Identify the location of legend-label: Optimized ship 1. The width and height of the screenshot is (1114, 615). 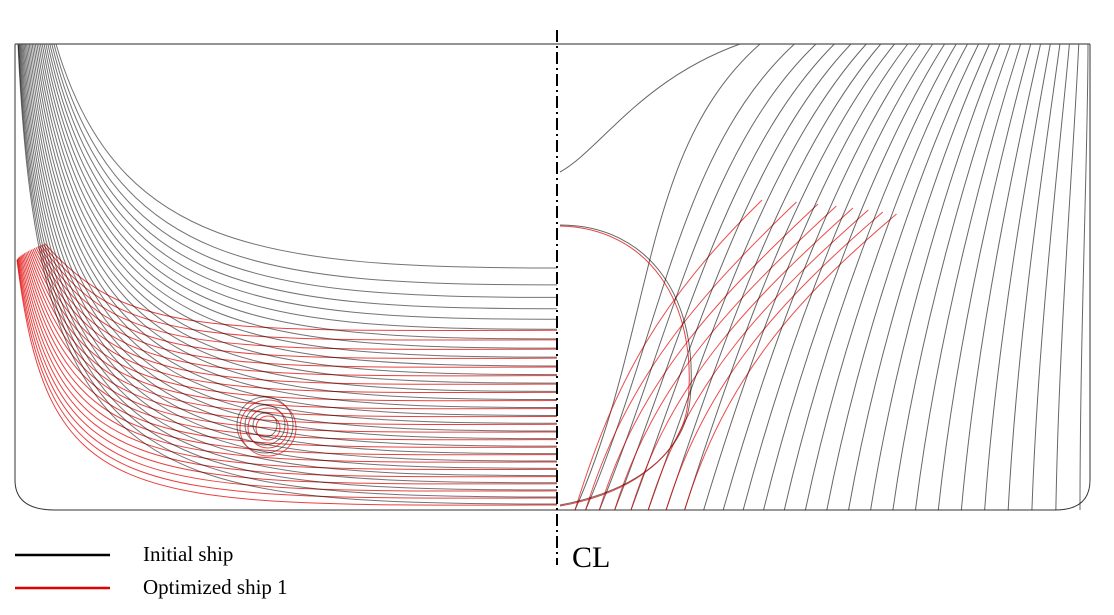
(215, 587).